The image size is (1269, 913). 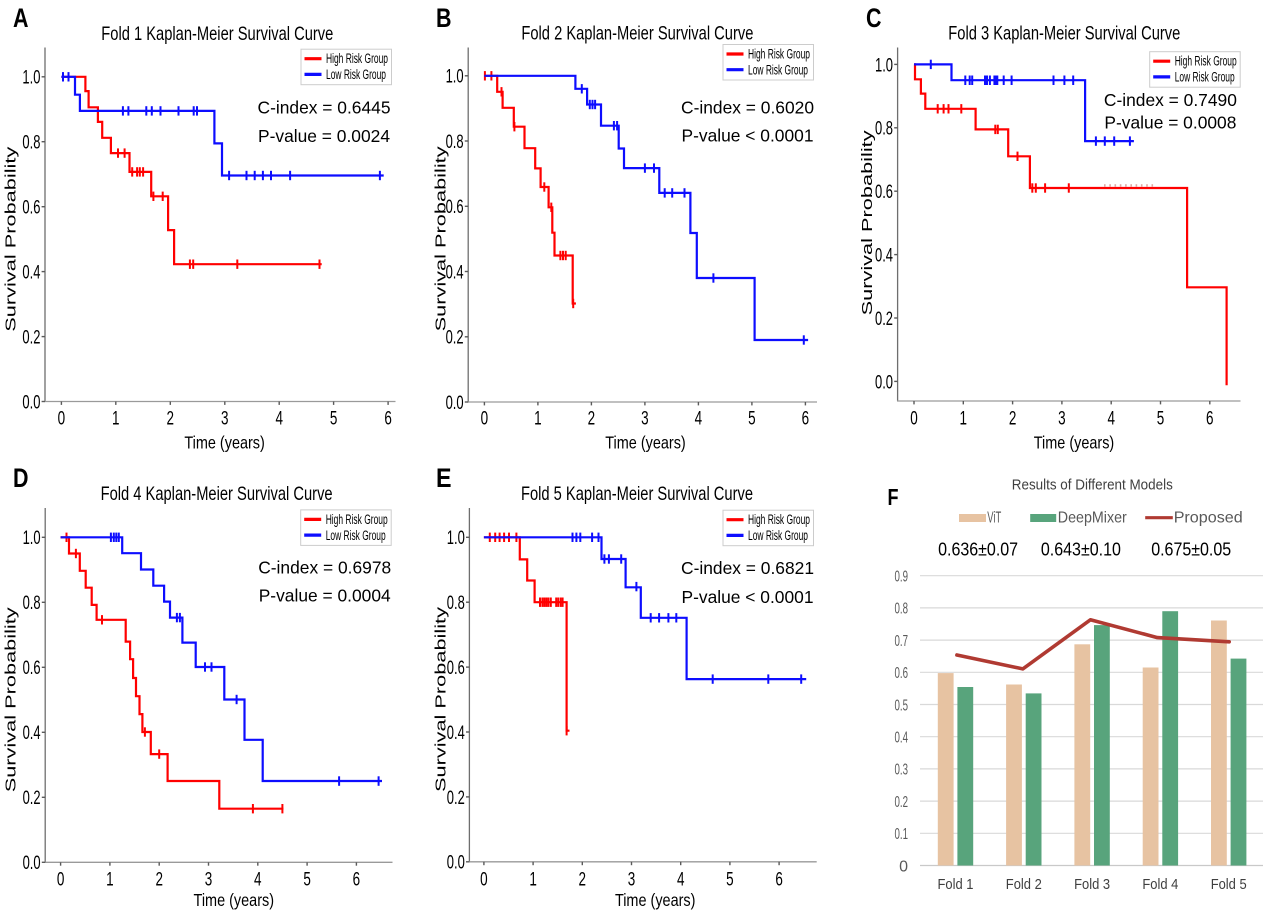 I want to click on svg-text: Fold 2, so click(x=1024, y=885).